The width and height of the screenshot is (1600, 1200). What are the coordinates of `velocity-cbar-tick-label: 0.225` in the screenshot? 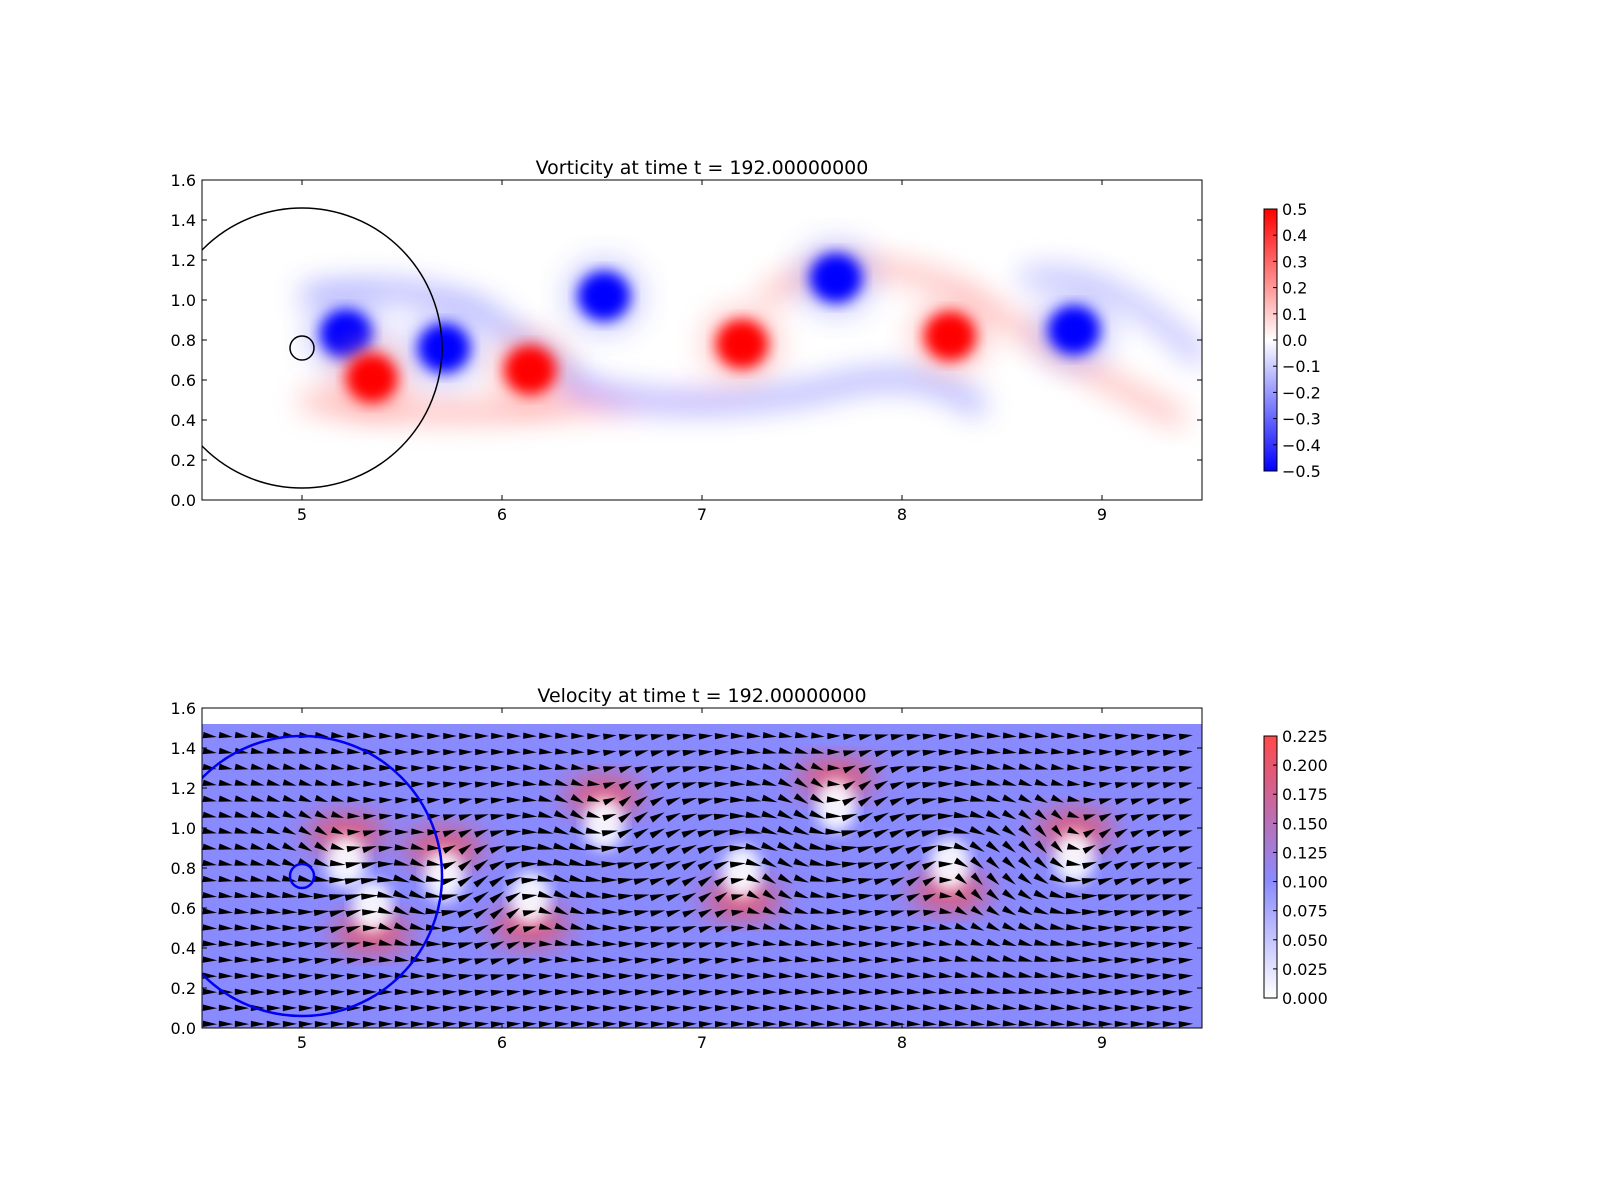 It's located at (1305, 736).